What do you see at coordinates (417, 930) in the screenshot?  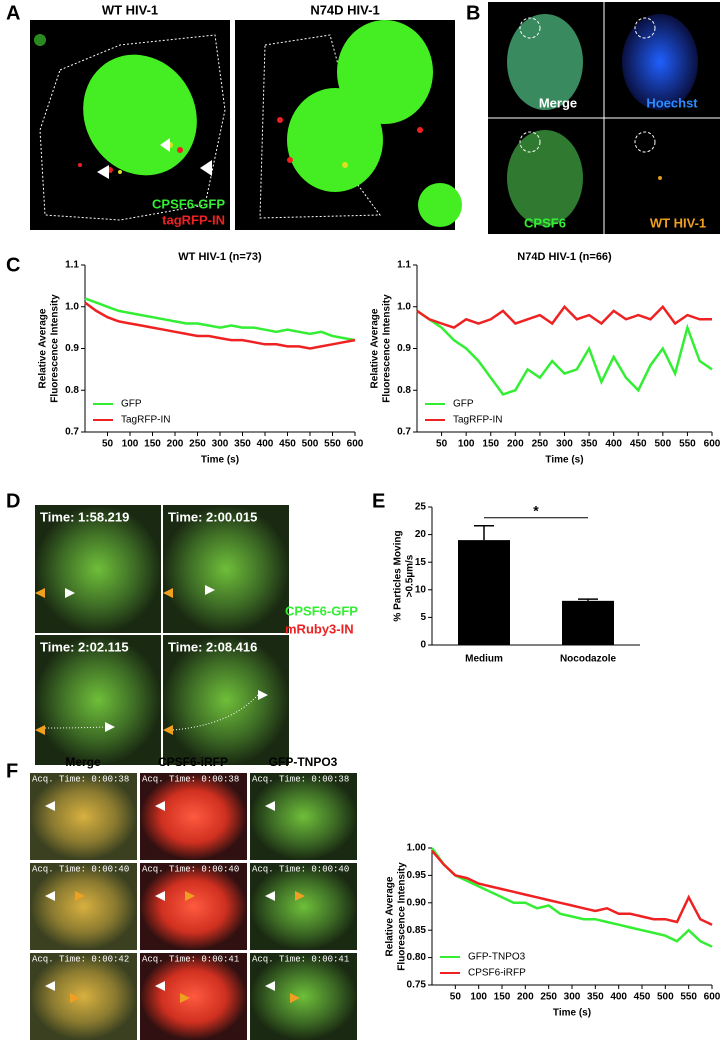 I see `y-tick-label: 0.85` at bounding box center [417, 930].